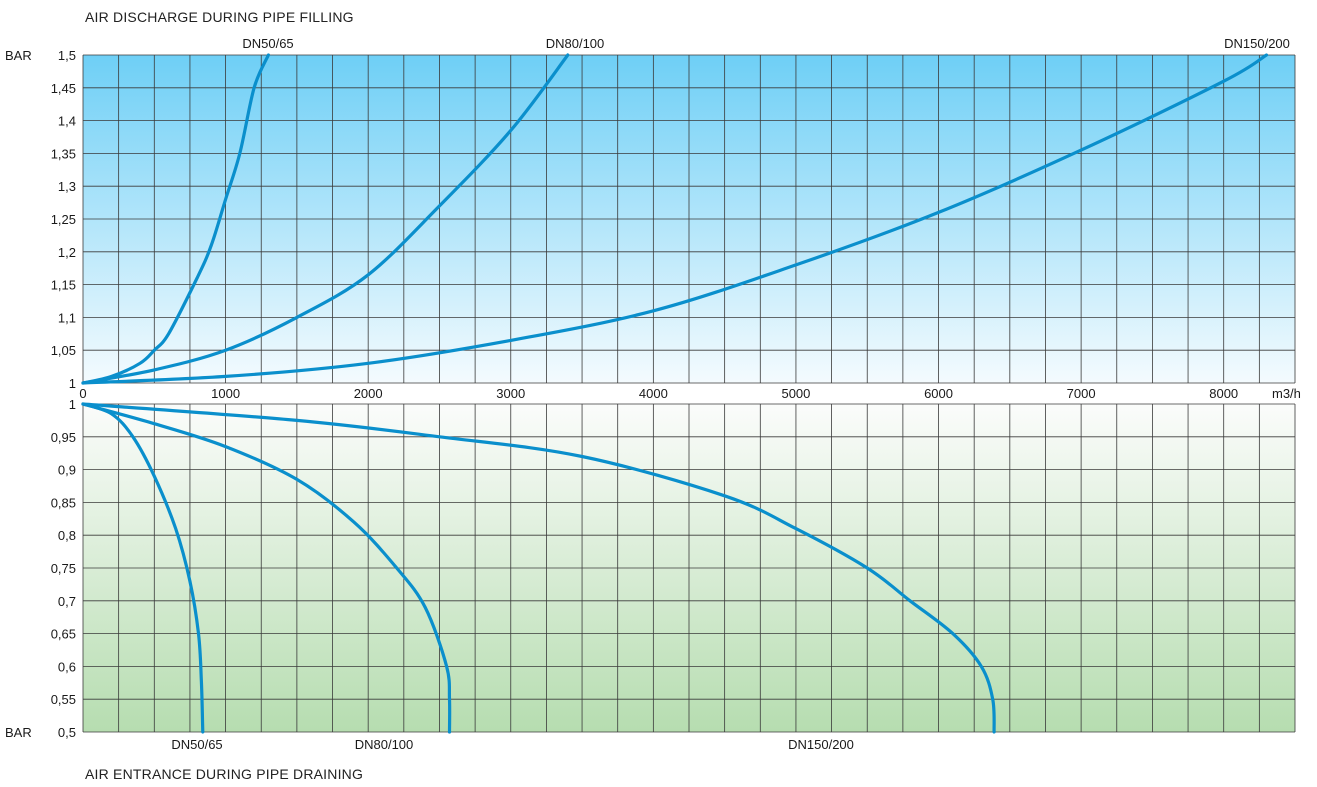 The image size is (1317, 787). What do you see at coordinates (63, 285) in the screenshot?
I see `top-y-tick-label: 1,15` at bounding box center [63, 285].